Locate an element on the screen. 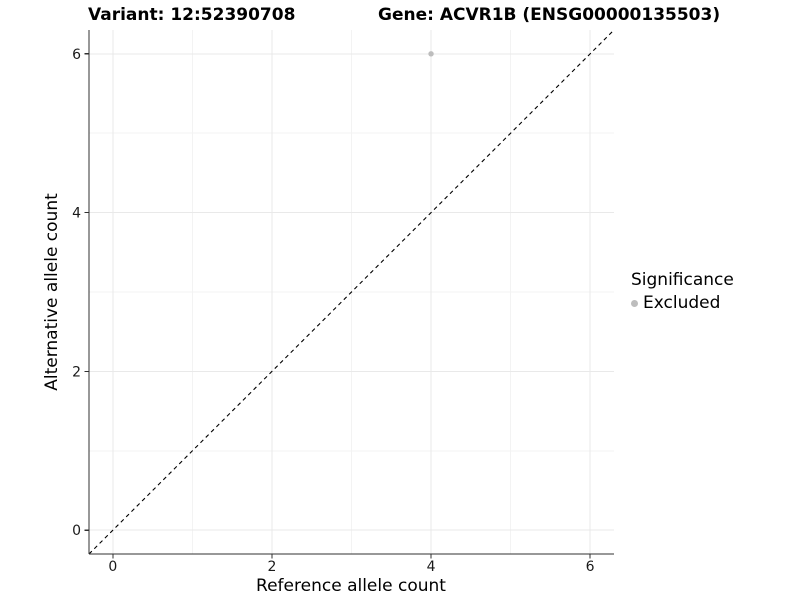 The width and height of the screenshot is (800, 600). y-tick-label: 6 is located at coordinates (76, 55).